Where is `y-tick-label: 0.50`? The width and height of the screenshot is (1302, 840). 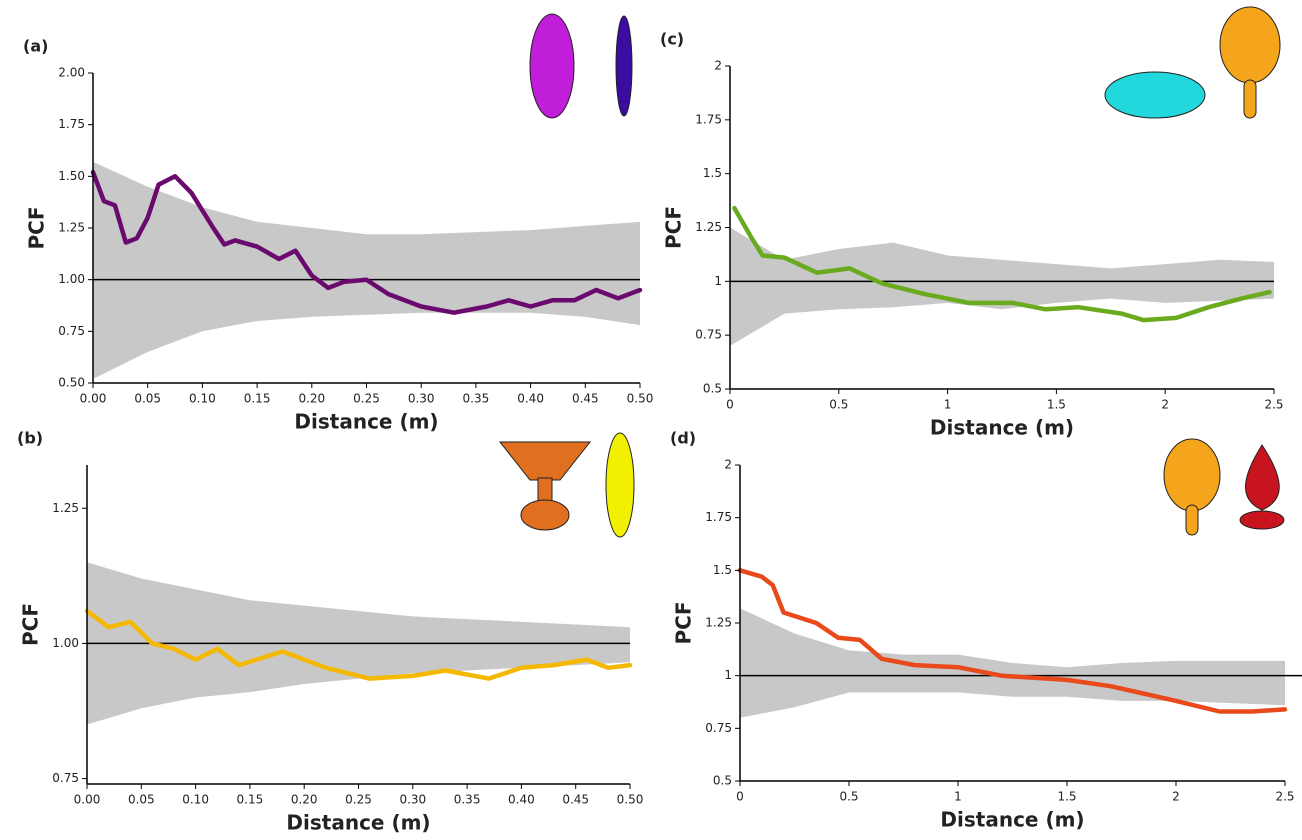 y-tick-label: 0.50 is located at coordinates (71, 383).